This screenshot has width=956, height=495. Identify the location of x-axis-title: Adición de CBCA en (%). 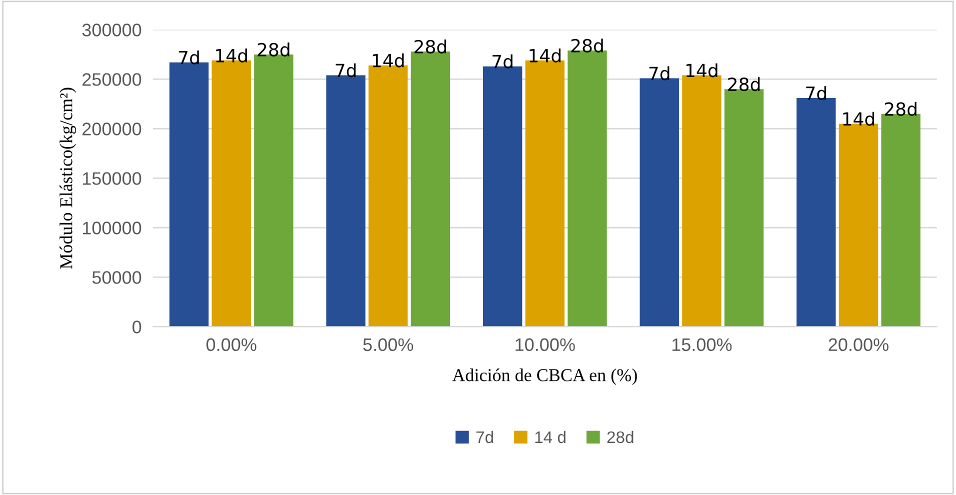
(544, 376).